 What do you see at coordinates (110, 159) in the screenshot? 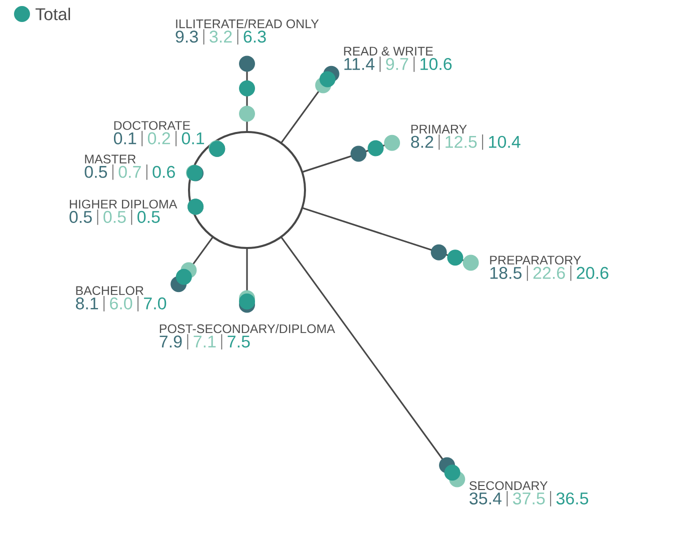
I see `category-label: MASTER` at bounding box center [110, 159].